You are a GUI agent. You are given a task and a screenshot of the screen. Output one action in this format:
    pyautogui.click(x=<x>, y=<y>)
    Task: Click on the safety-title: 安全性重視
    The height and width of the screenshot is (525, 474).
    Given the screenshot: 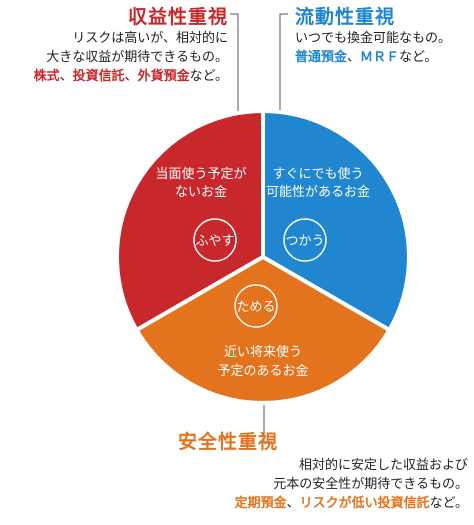 What is the action you would take?
    pyautogui.click(x=227, y=442)
    